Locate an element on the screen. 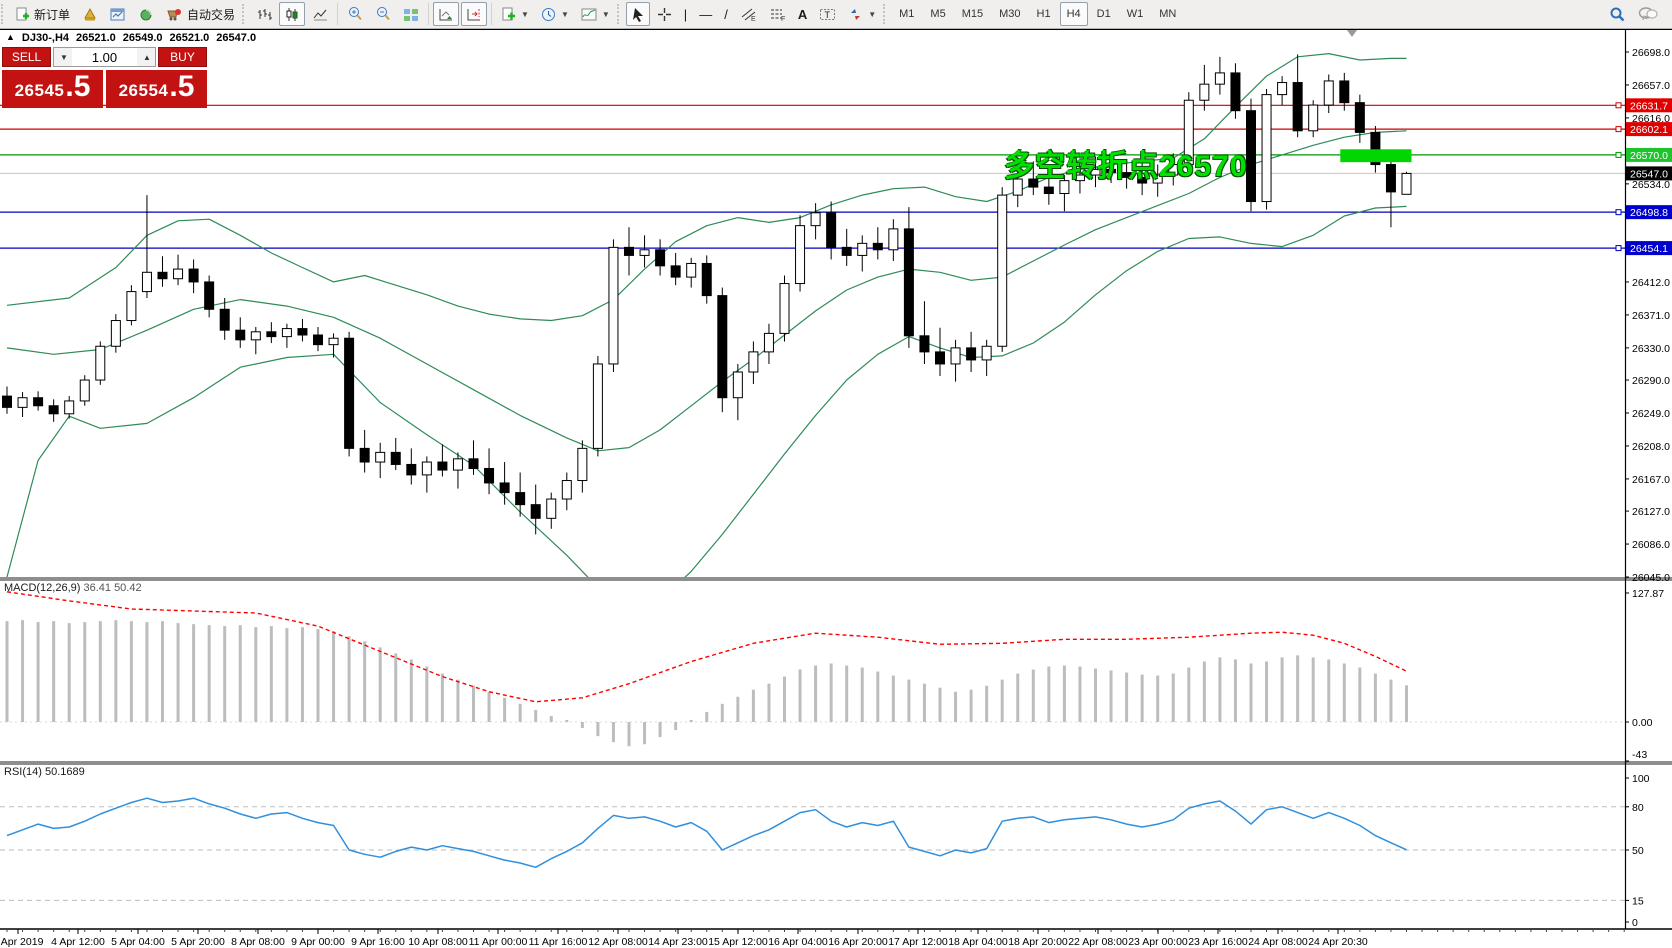 The image size is (1672, 948). zoom-out-button is located at coordinates (383, 14).